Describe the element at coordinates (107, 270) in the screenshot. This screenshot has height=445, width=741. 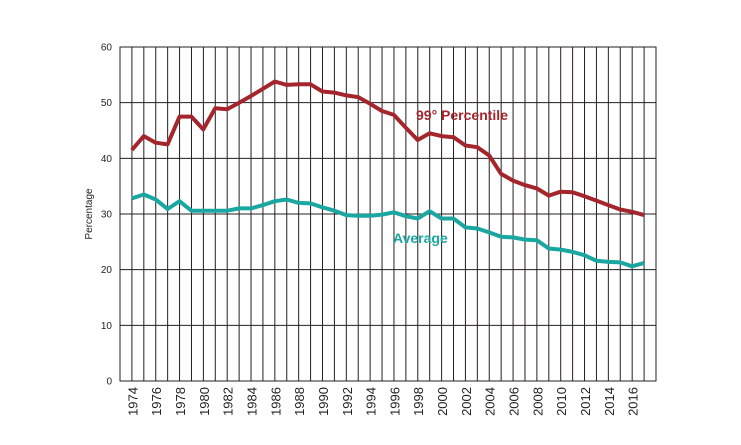
I see `y-tick-label: 20` at that location.